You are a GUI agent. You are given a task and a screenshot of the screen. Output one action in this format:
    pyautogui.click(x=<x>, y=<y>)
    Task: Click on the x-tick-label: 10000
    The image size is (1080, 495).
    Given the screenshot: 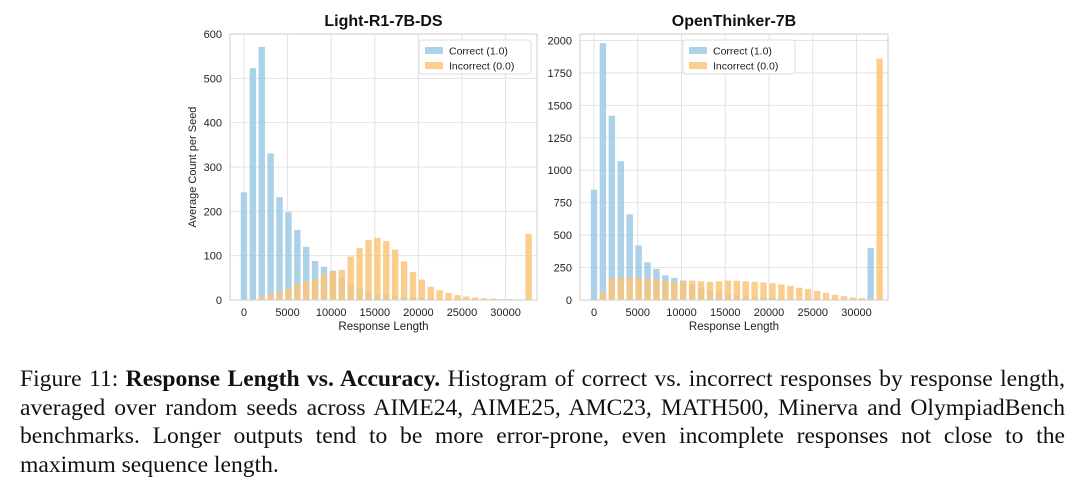 What is the action you would take?
    pyautogui.click(x=681, y=313)
    